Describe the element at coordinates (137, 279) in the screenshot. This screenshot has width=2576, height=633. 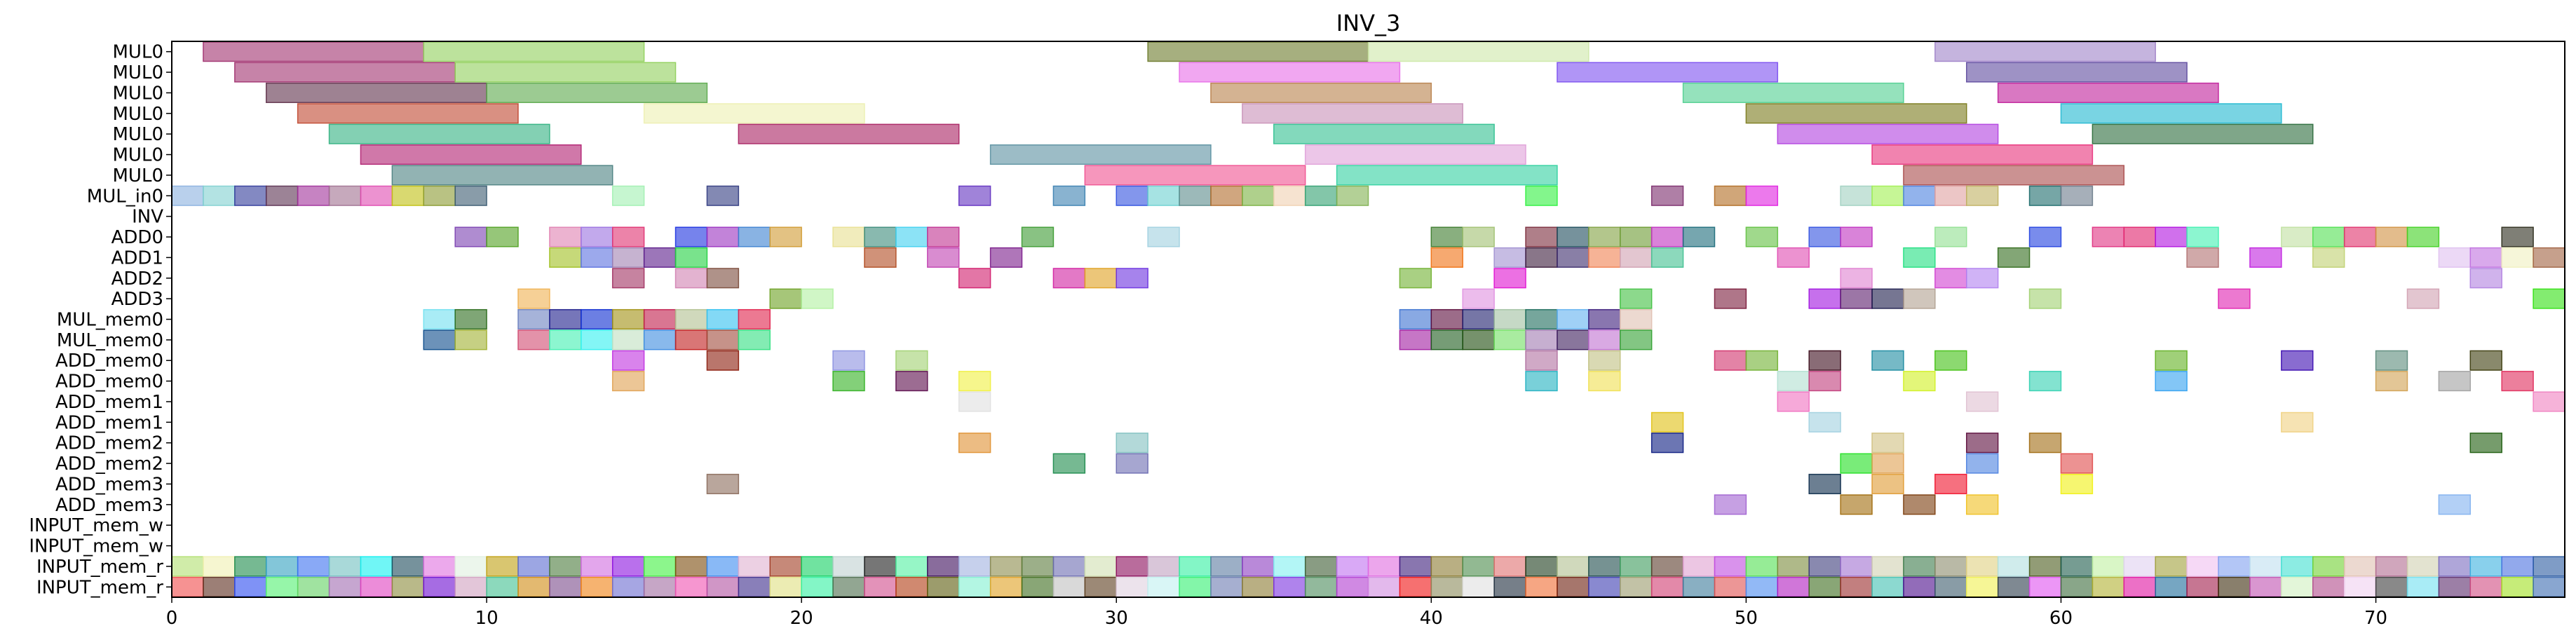
I see `y-tick-label: ADD2` at that location.